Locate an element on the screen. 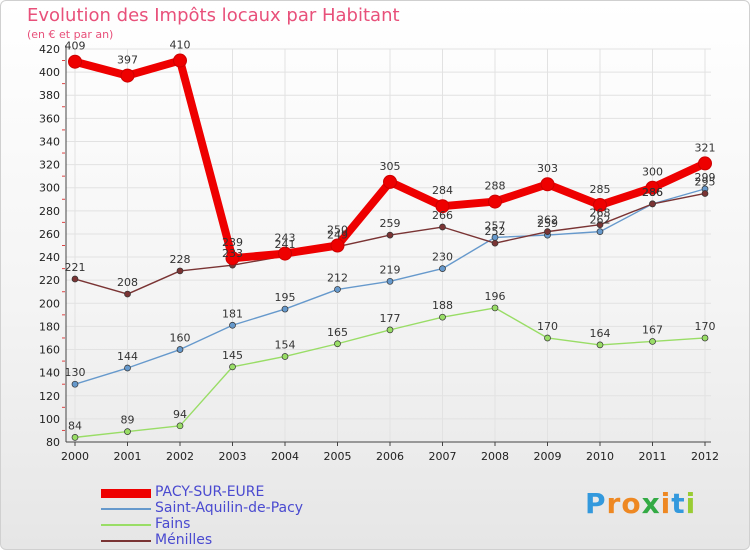  data-label: 230 is located at coordinates (442, 257).